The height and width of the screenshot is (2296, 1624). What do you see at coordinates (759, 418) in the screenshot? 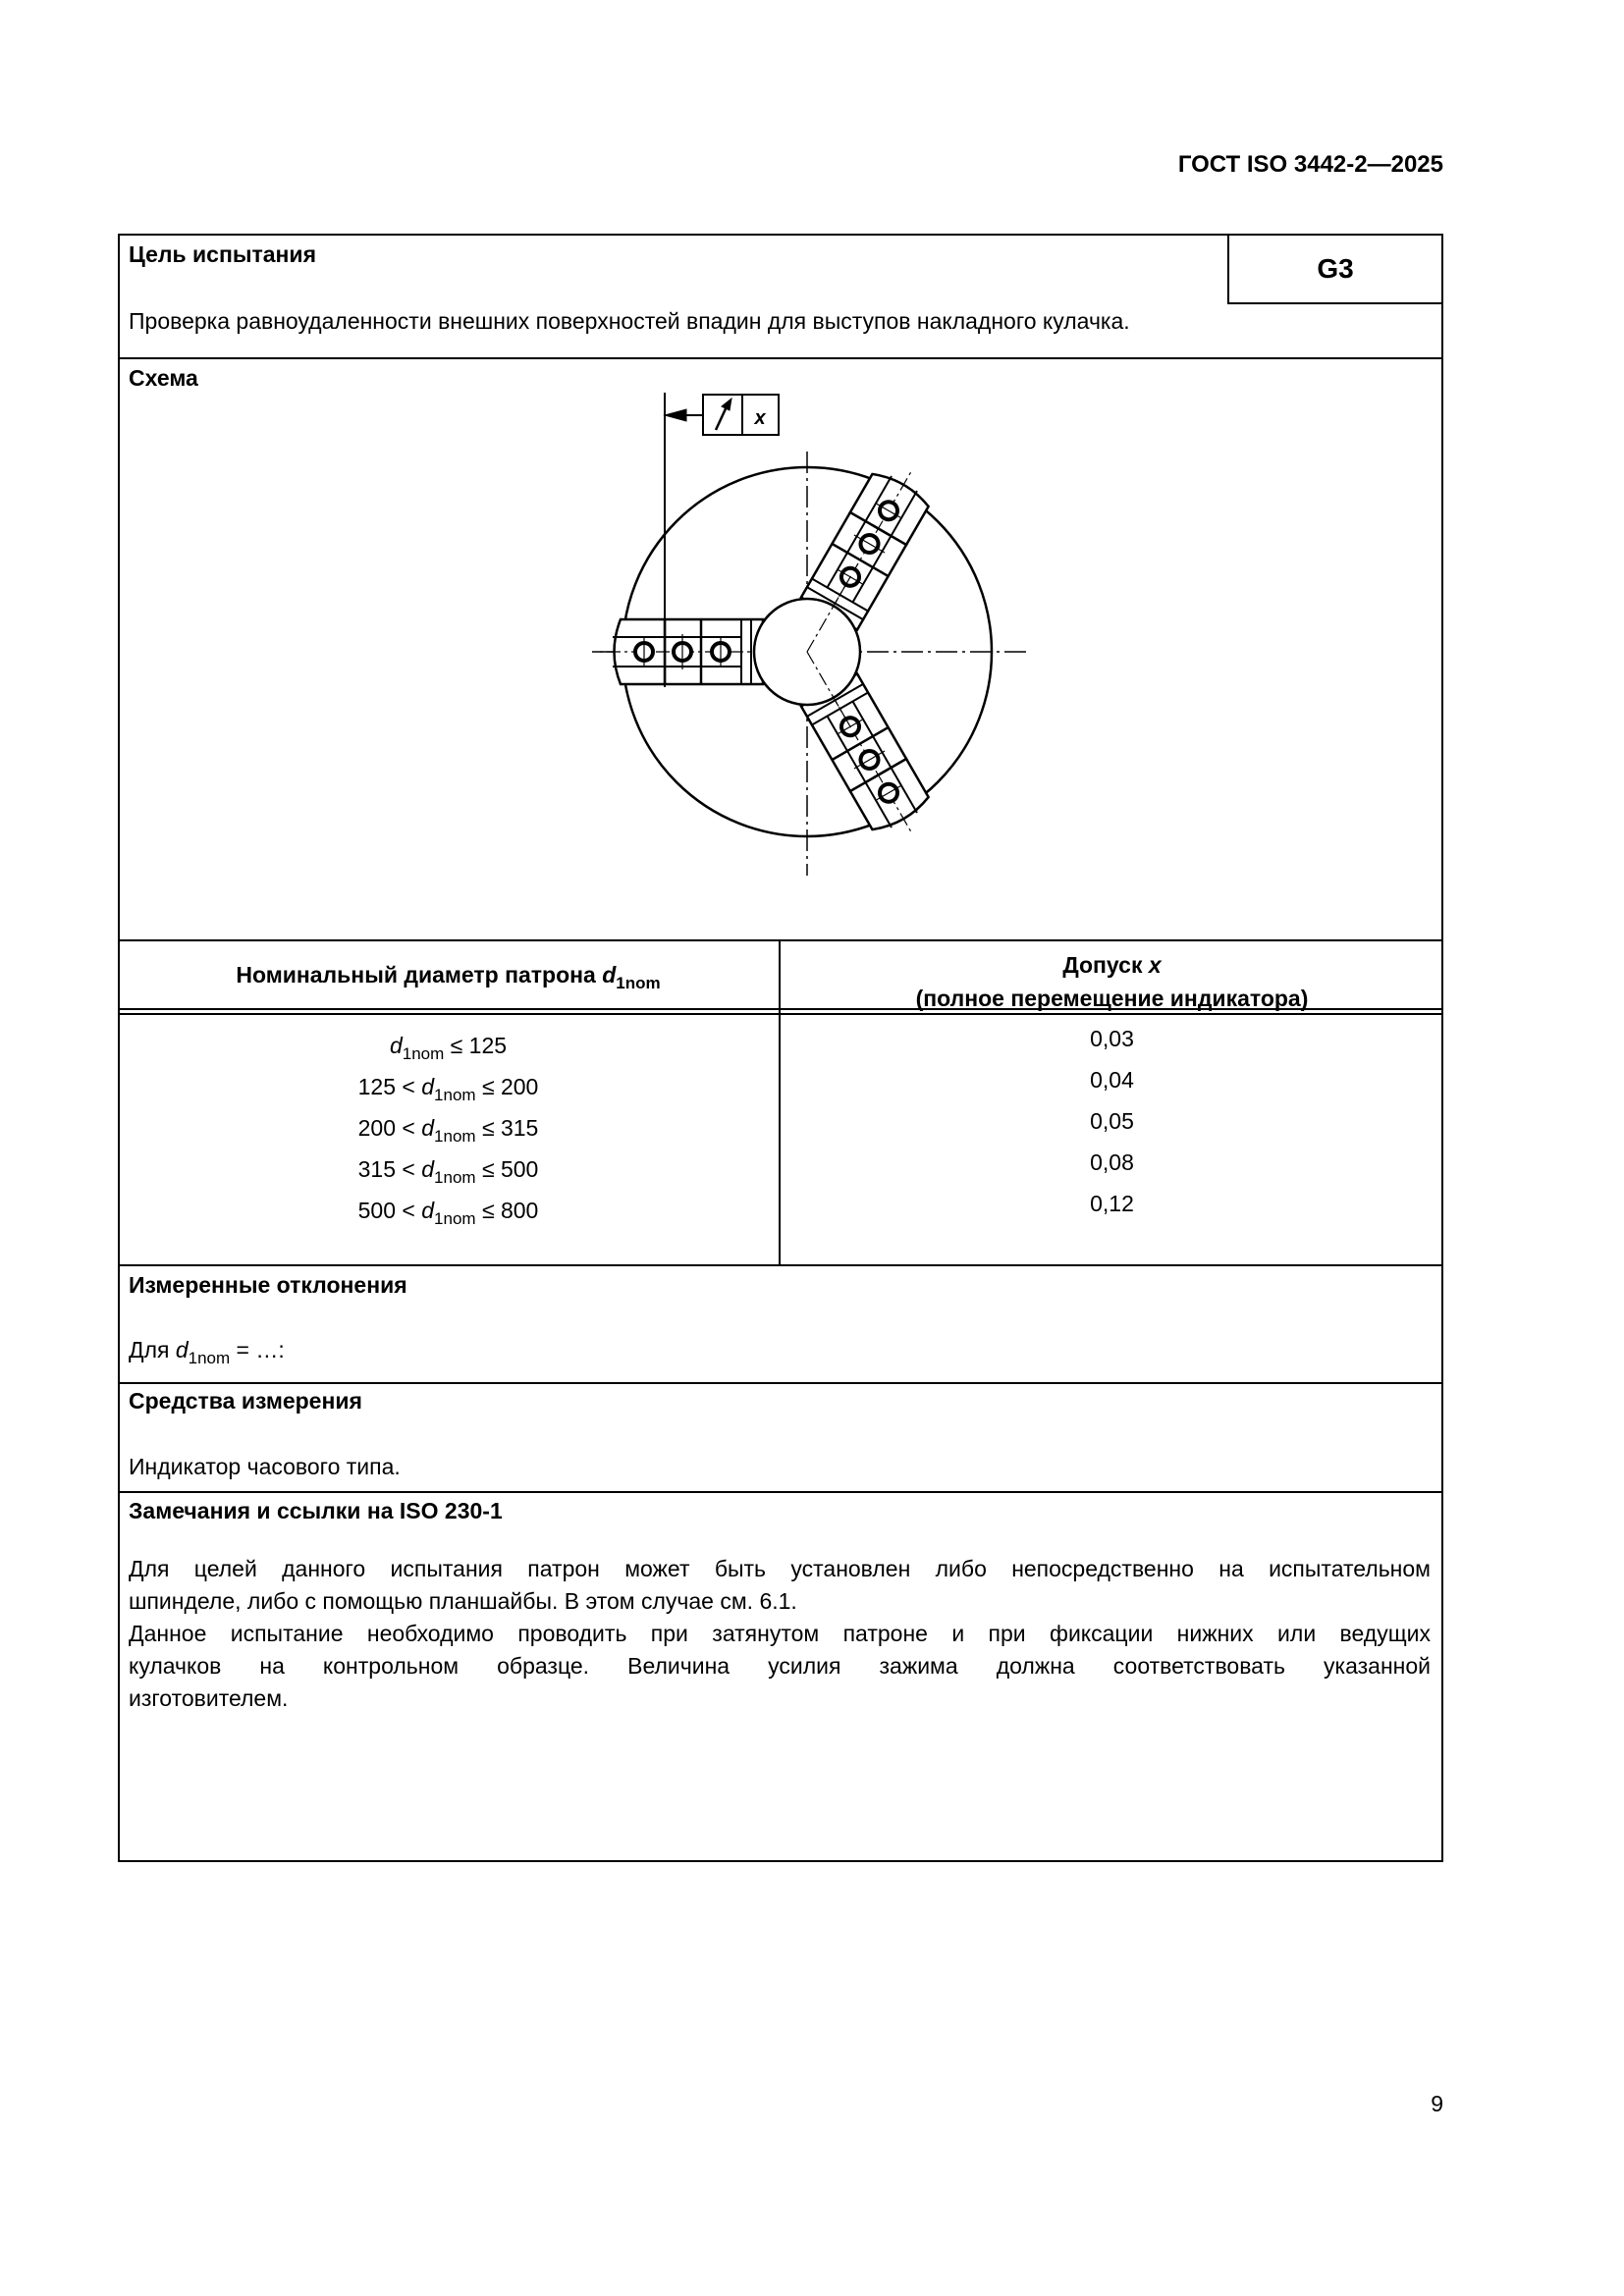
I see `tolerance-symbol: x` at bounding box center [759, 418].